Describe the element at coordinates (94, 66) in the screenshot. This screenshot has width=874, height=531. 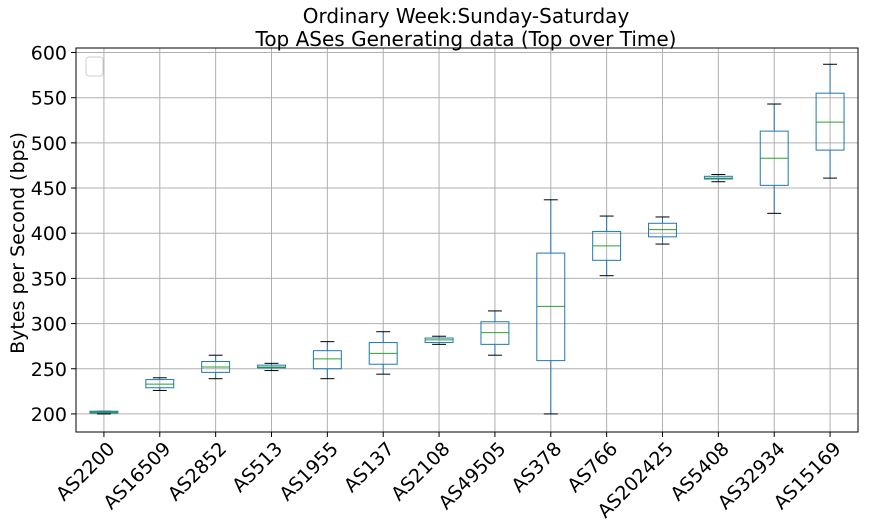
I see `legend-box` at that location.